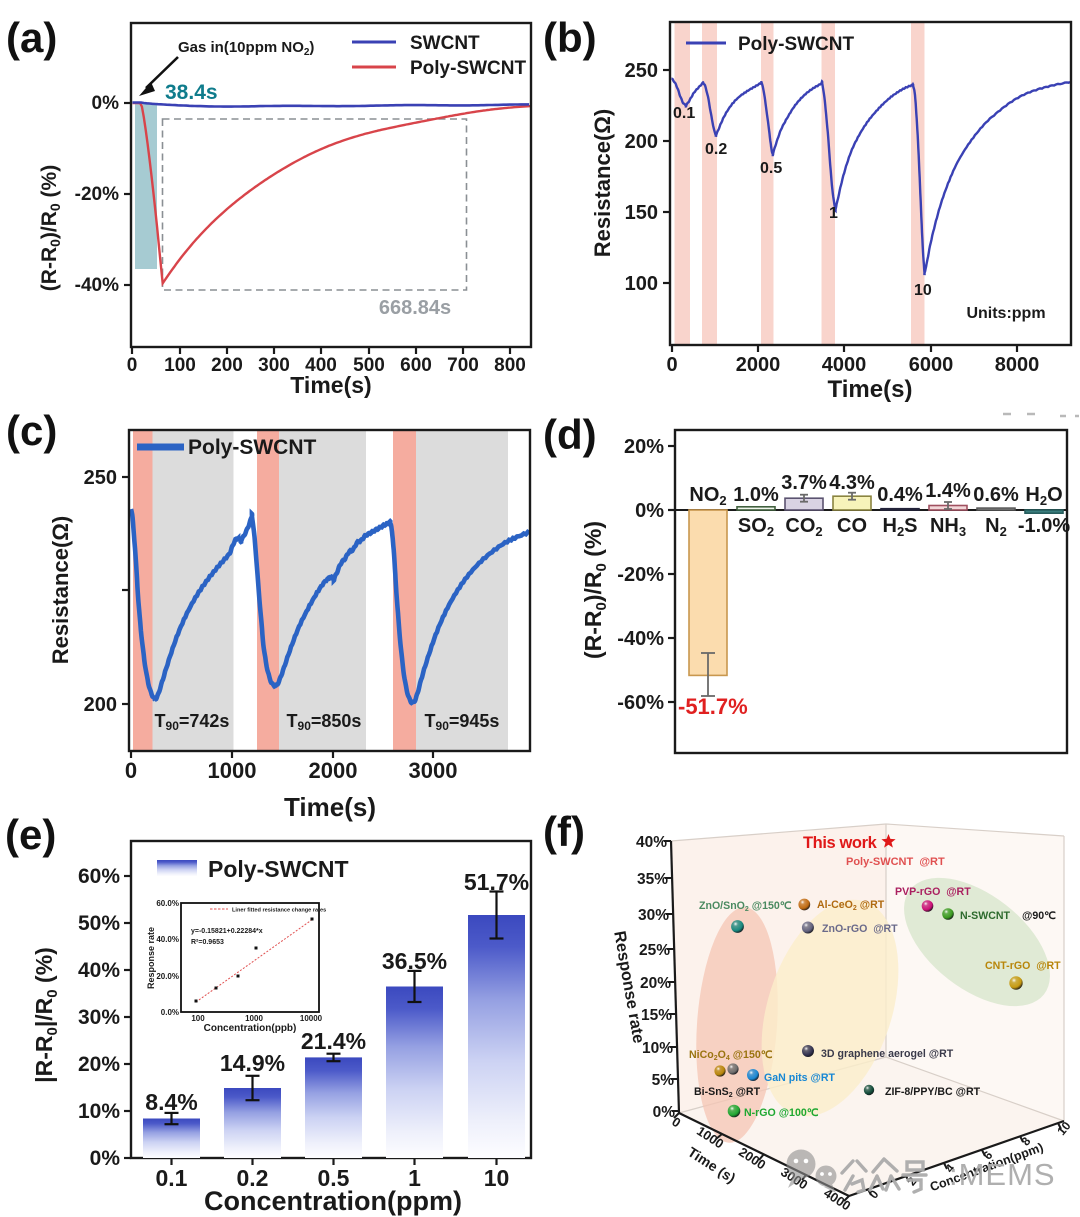  What do you see at coordinates (640, 703) in the screenshot?
I see `svg-text: -60%` at bounding box center [640, 703].